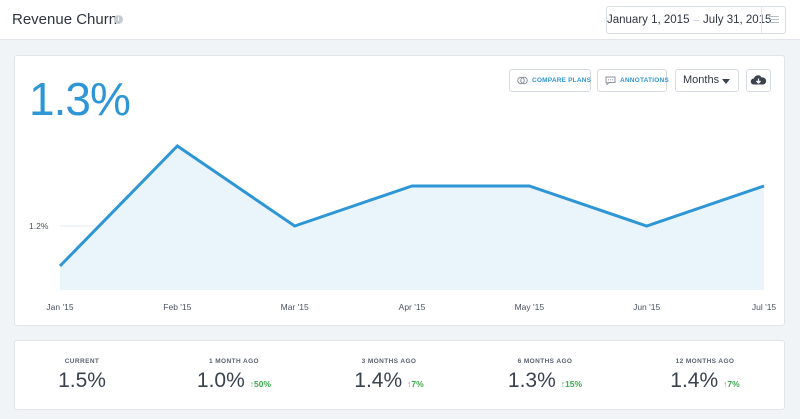  I want to click on stat-value: 1.5%, so click(82, 380).